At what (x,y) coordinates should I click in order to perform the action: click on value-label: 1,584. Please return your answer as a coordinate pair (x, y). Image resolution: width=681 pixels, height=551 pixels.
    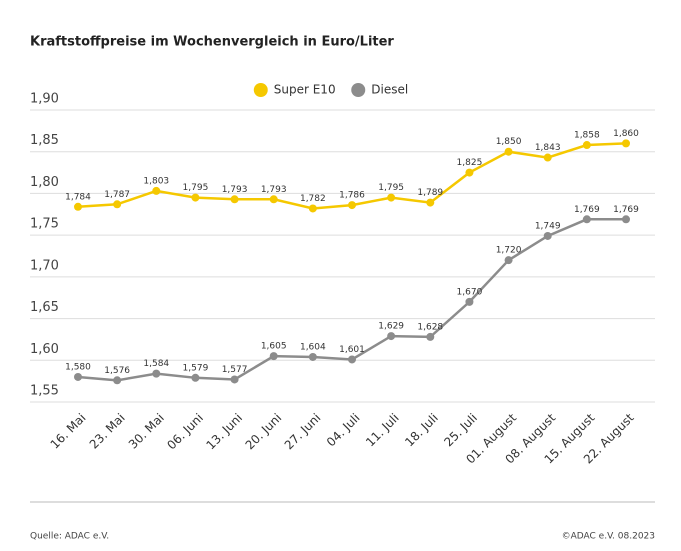
    Looking at the image, I should click on (156, 364).